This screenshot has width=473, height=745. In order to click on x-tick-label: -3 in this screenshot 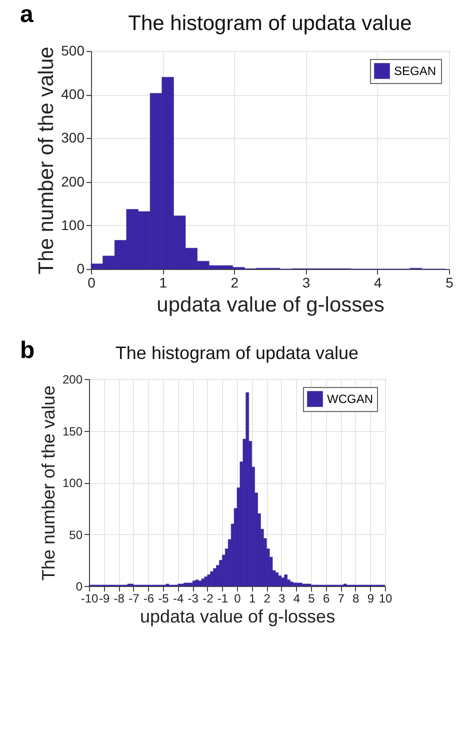, I will do `click(193, 599)`.